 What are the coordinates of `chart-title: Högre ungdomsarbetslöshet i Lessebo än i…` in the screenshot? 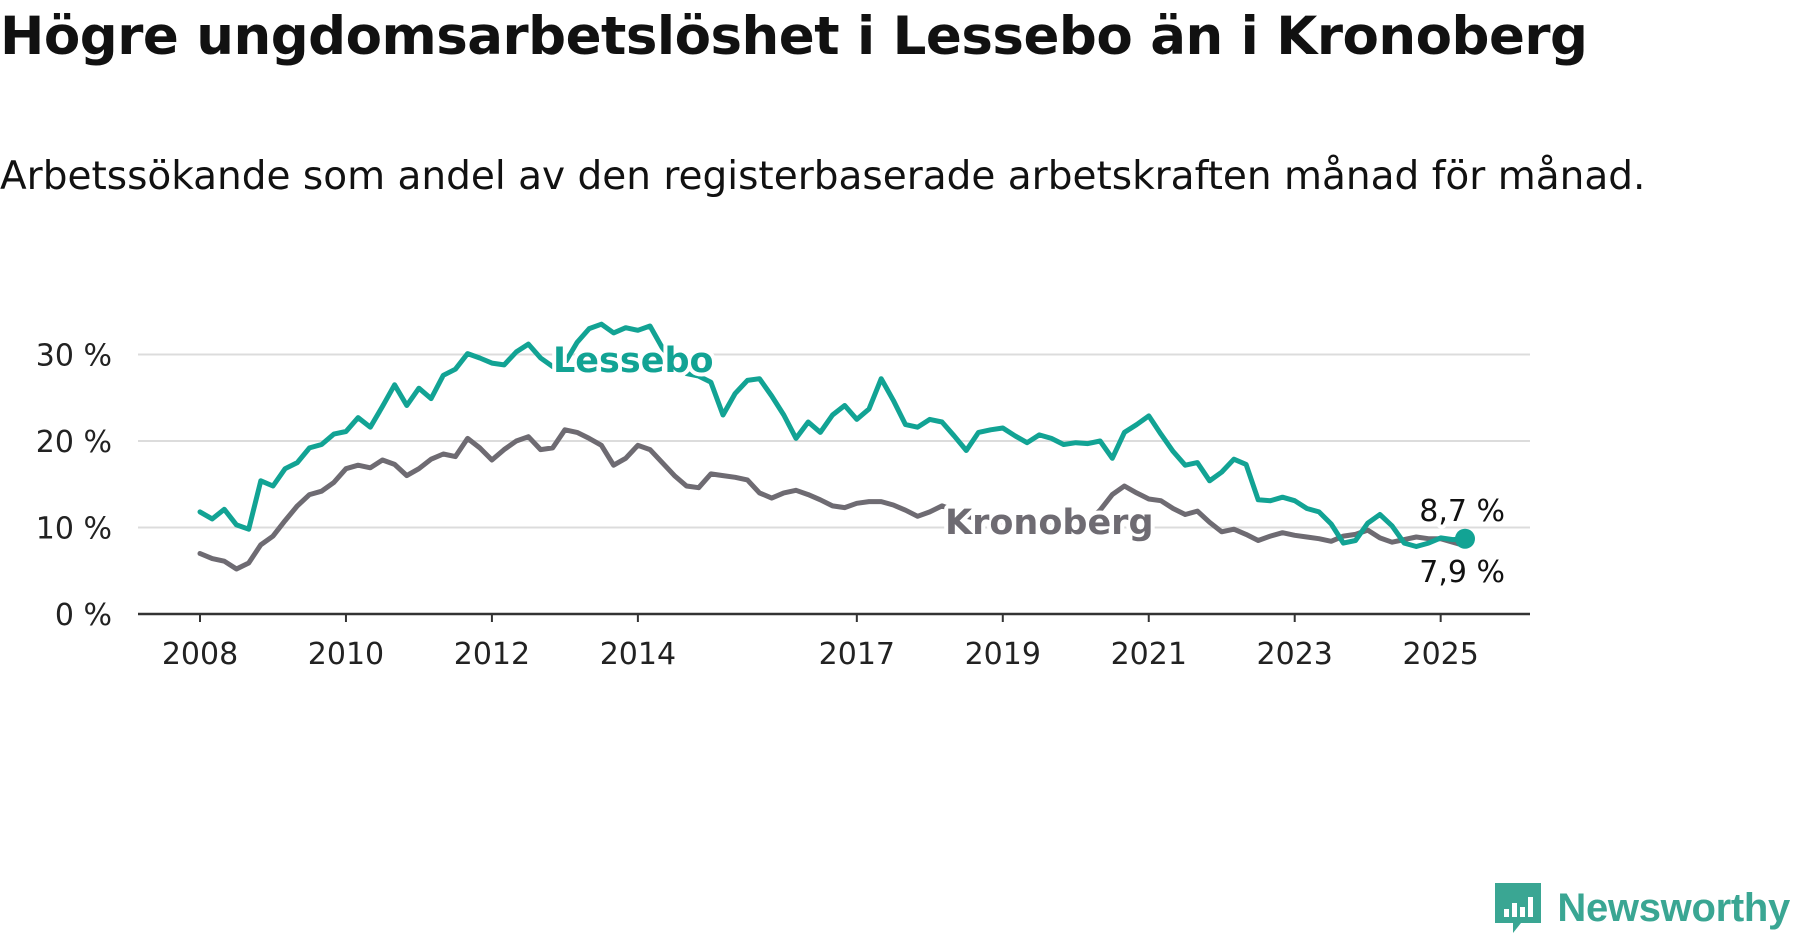 It's located at (794, 36).